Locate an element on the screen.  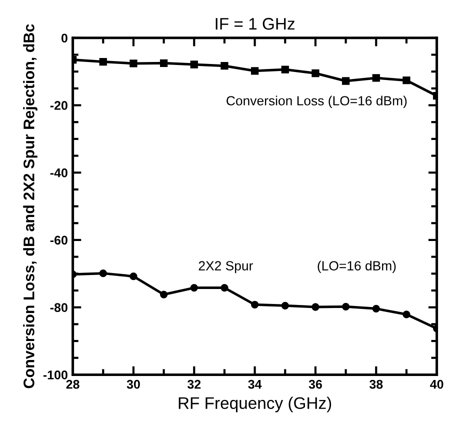
y-tick-label: -60 is located at coordinates (59, 240).